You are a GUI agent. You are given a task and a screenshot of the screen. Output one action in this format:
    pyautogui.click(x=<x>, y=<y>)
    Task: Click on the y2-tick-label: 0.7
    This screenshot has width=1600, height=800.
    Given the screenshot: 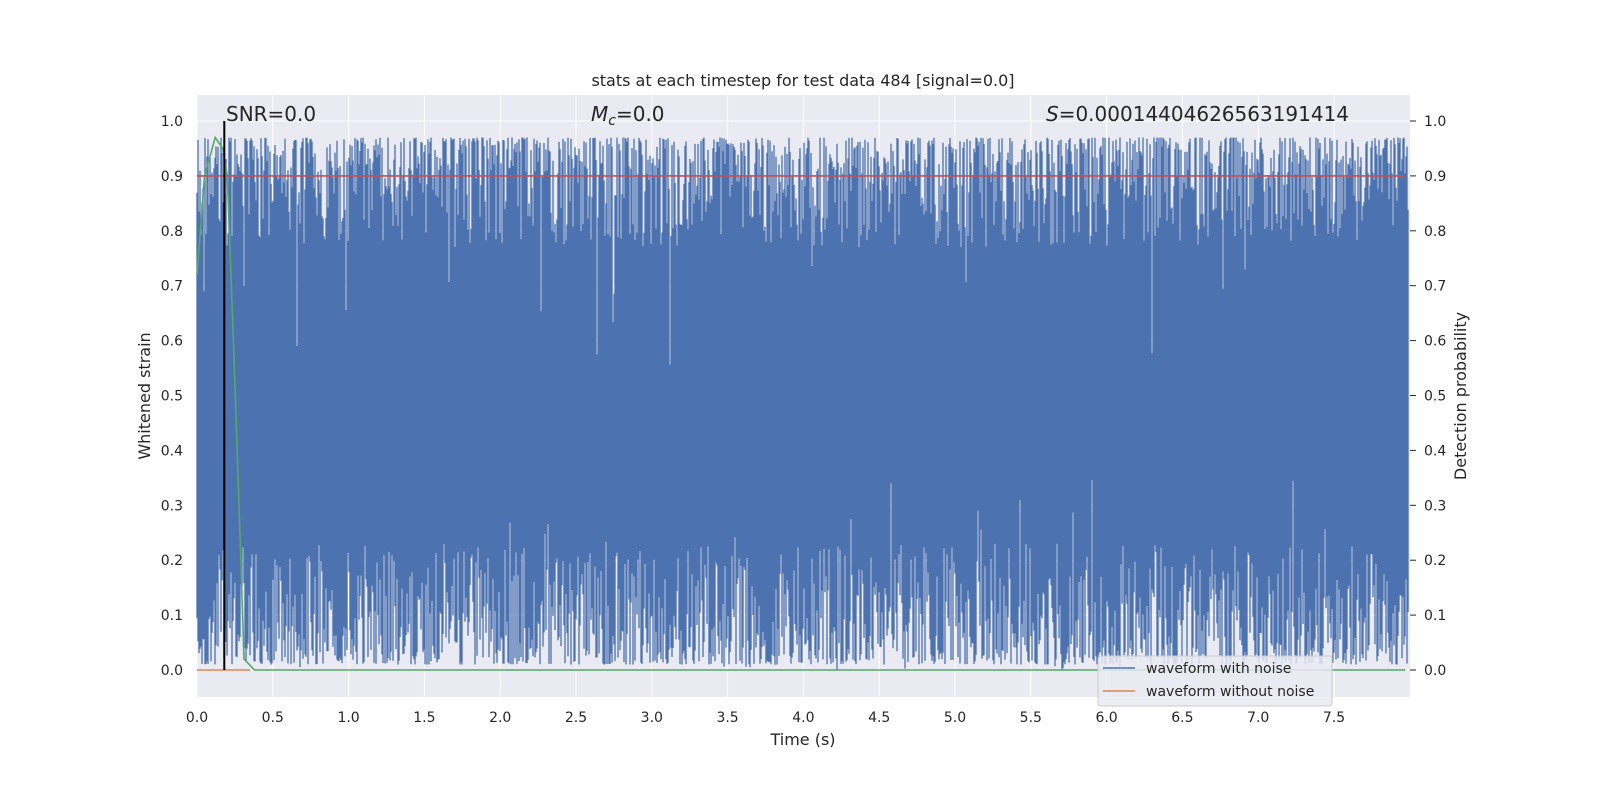 What is the action you would take?
    pyautogui.click(x=1435, y=287)
    